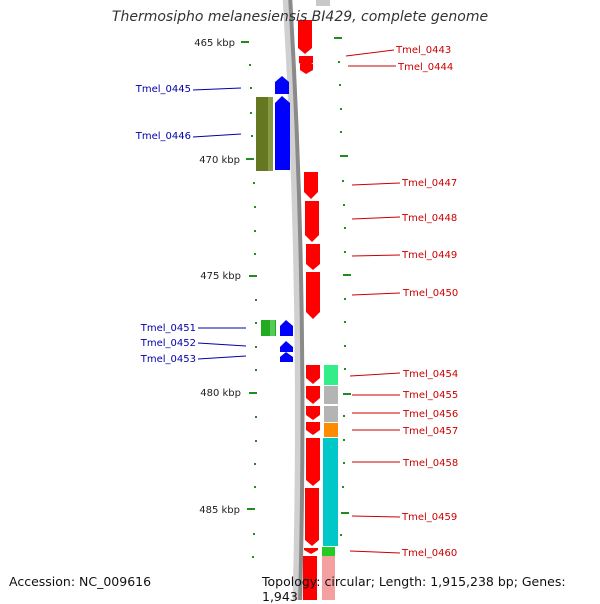 Image resolution: width=600 pixels, height=604 pixels. Describe the element at coordinates (425, 67) in the screenshot. I see `label-tmel-0444: Tmel_0444` at that location.